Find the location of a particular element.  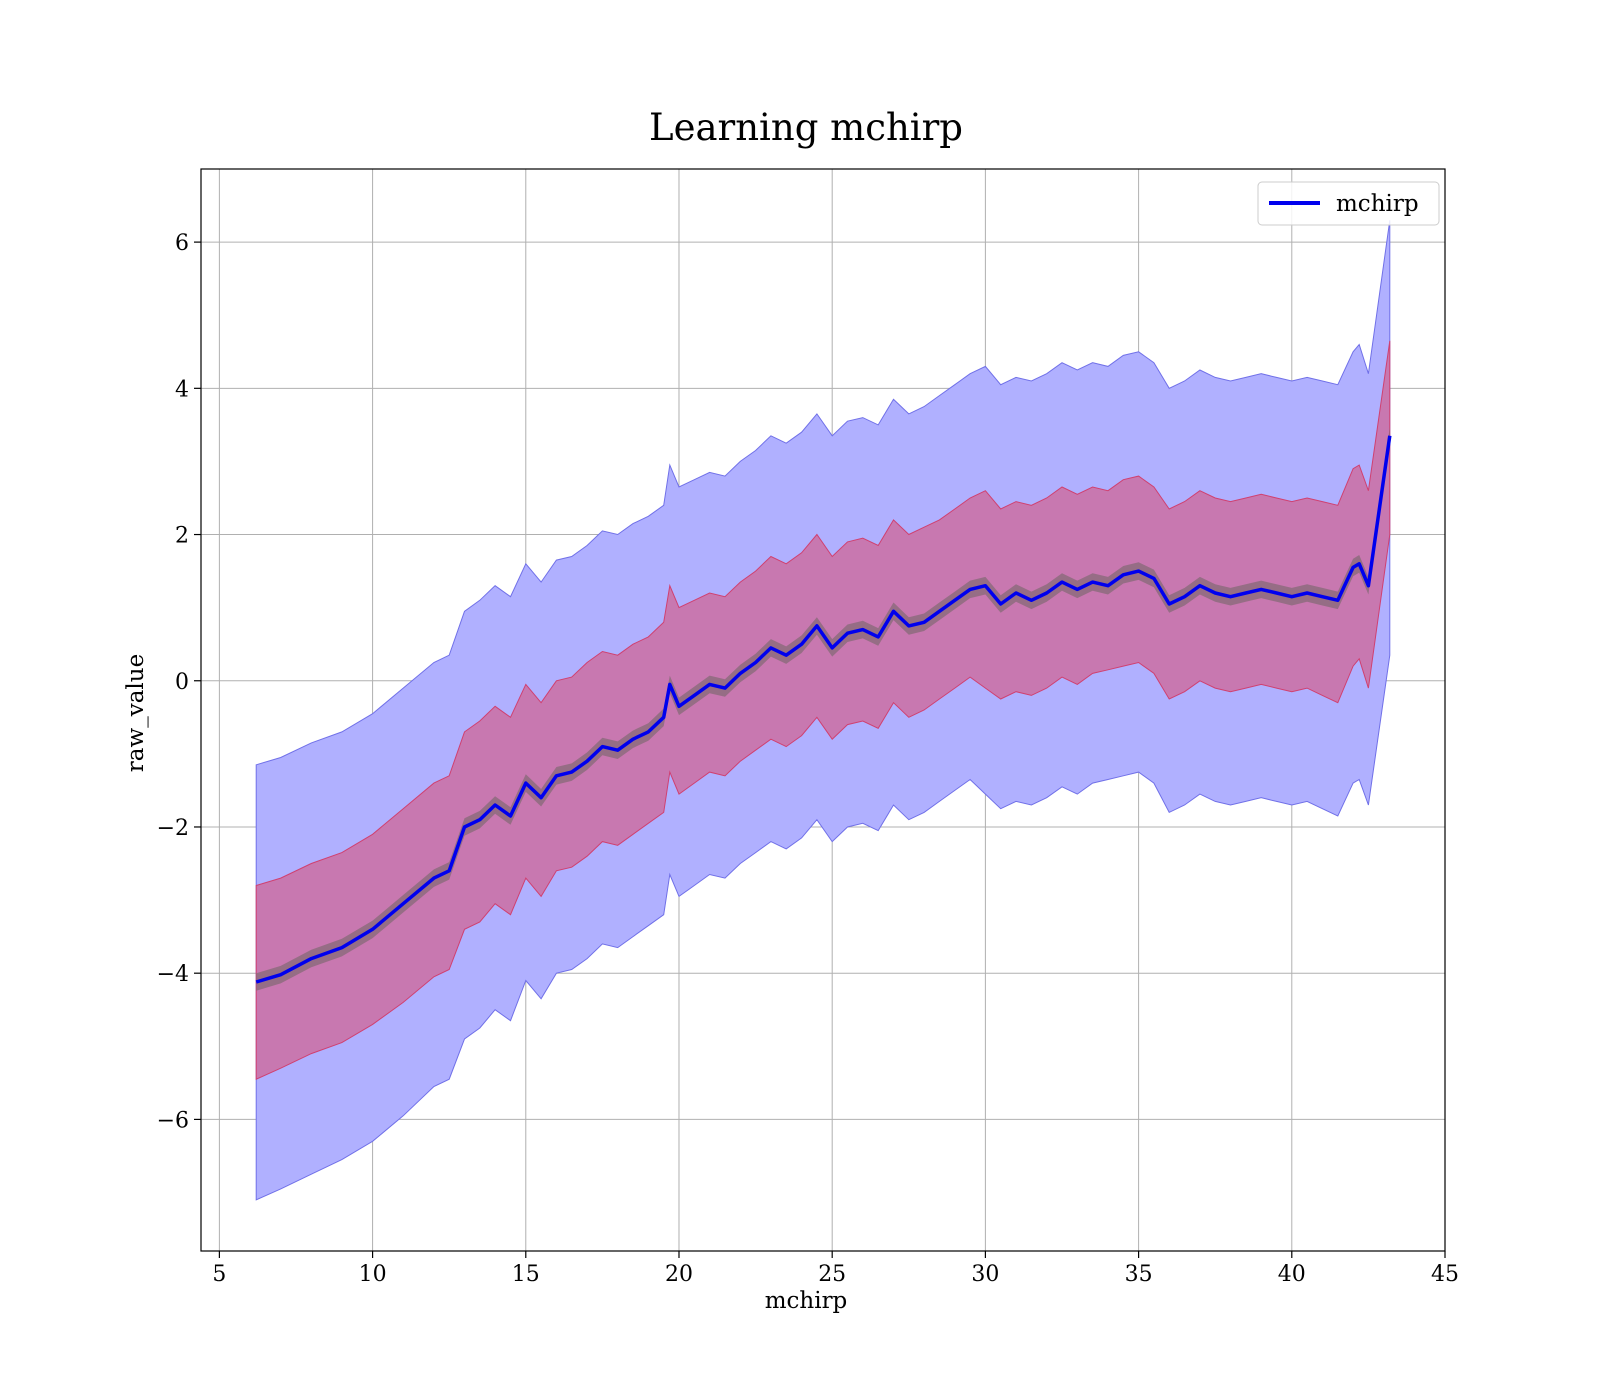

legend: mchirp is located at coordinates (1348, 203).